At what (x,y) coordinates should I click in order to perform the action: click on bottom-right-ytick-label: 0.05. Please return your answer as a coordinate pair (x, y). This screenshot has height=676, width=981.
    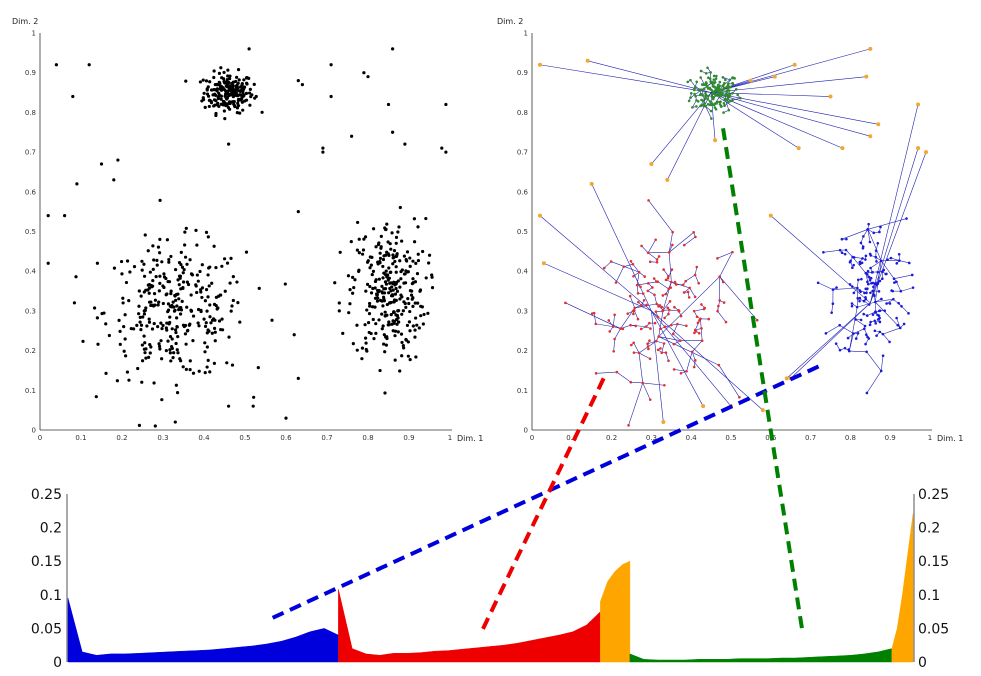
    Looking at the image, I should click on (933, 629).